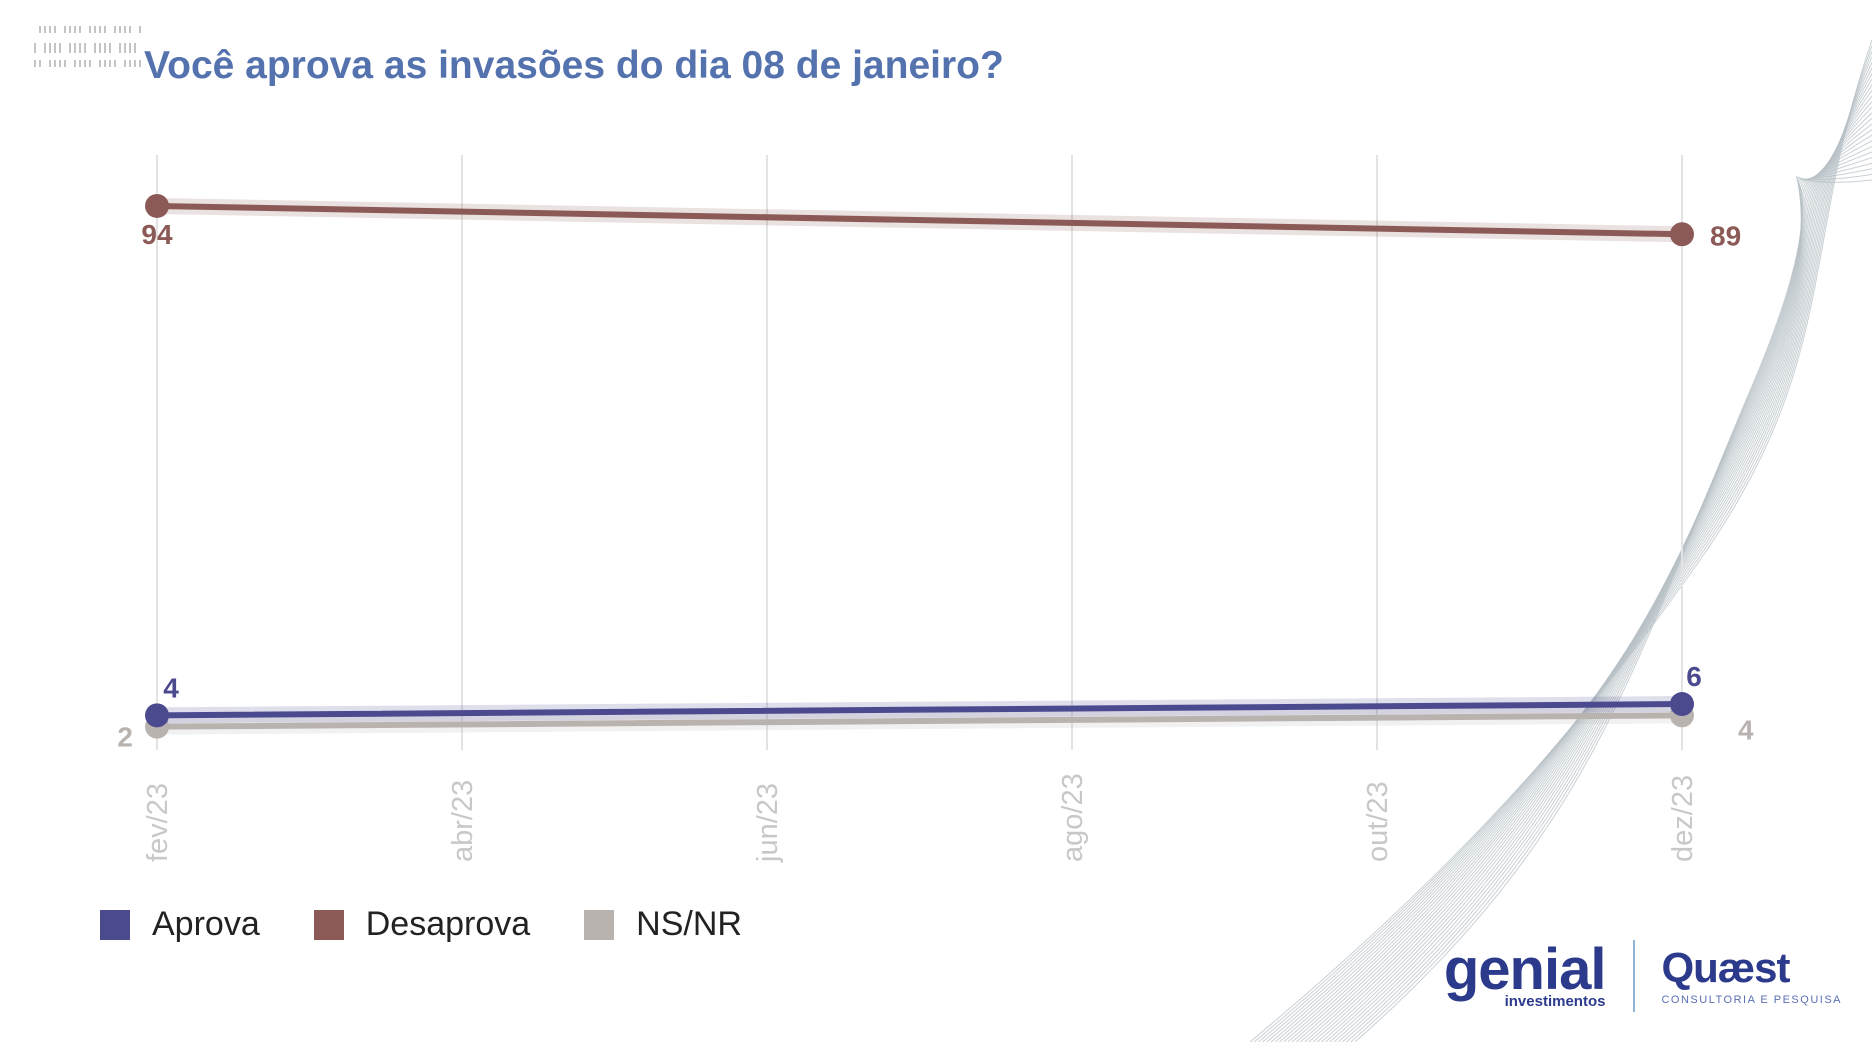  Describe the element at coordinates (328, 924) in the screenshot. I see `legend-swatch-desaprova` at that location.